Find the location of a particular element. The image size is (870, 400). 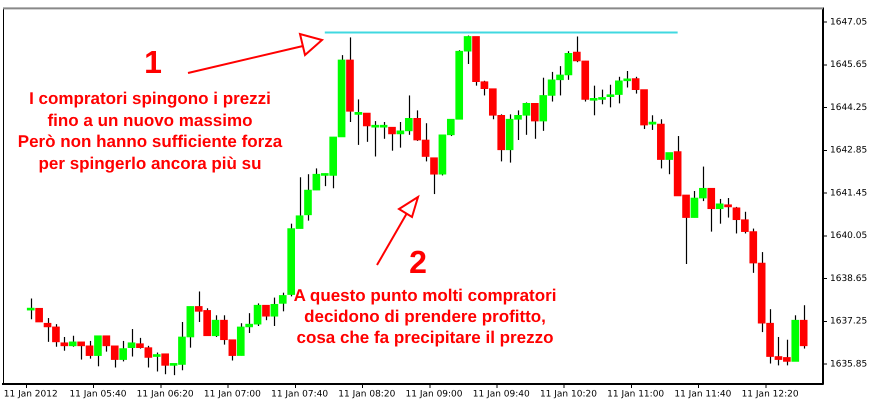

x-tick-label: 11 Jan 05:40 is located at coordinates (98, 395).